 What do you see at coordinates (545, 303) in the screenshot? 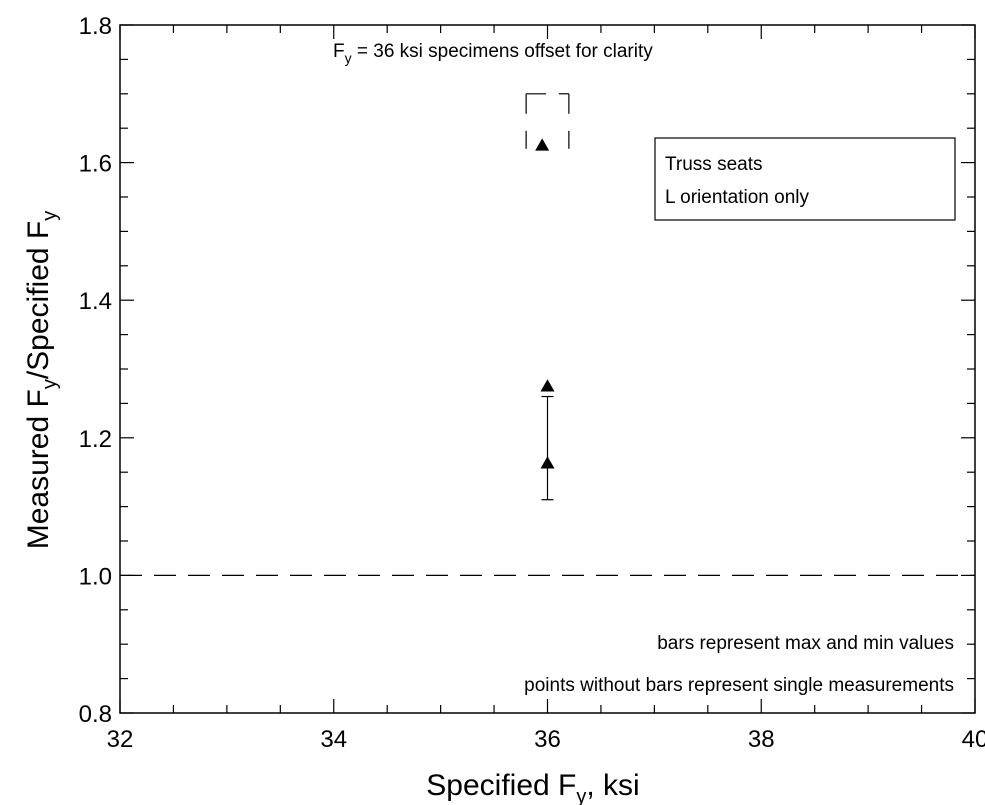
I see `data-points` at bounding box center [545, 303].